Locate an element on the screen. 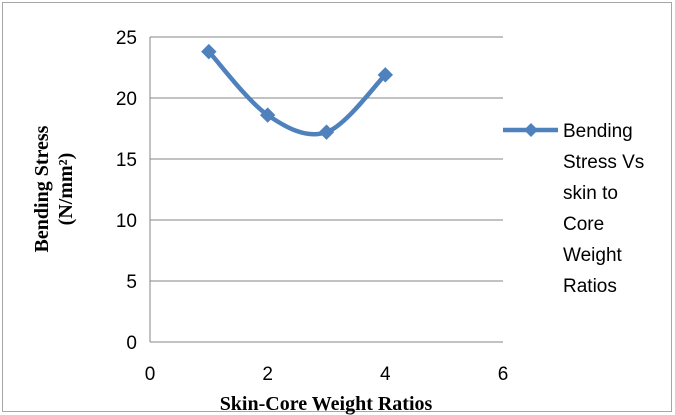 This screenshot has width=675, height=415. y-tick-10: 10 is located at coordinates (126, 221).